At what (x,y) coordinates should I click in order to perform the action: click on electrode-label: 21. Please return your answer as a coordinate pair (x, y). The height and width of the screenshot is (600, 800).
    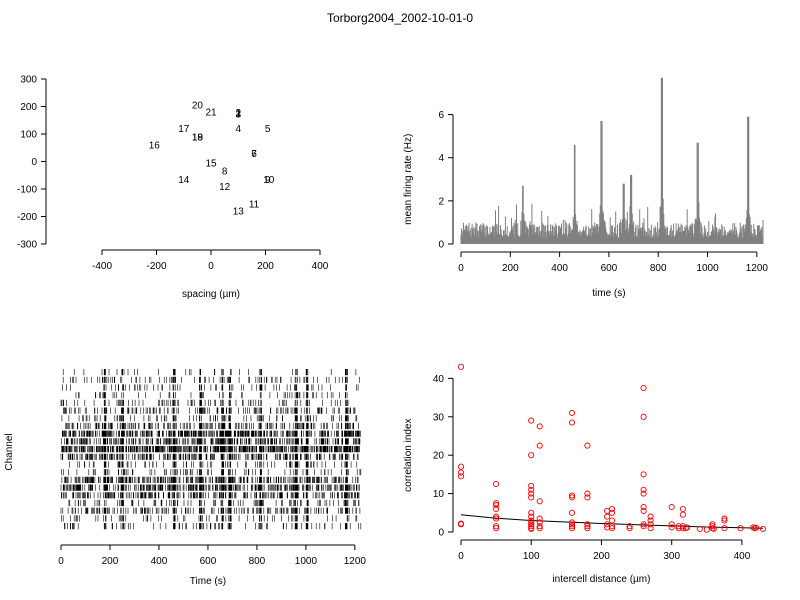
    Looking at the image, I should click on (211, 113).